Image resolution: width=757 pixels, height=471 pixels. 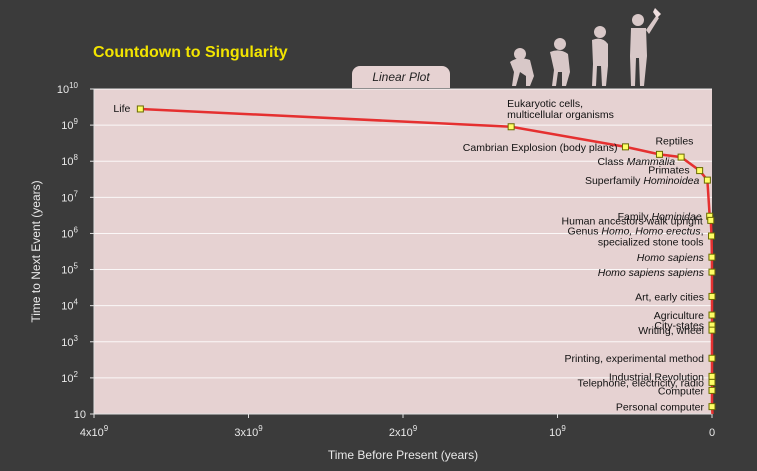 What do you see at coordinates (69, 232) in the screenshot?
I see `y-tick-label: 10⁶` at bounding box center [69, 232].